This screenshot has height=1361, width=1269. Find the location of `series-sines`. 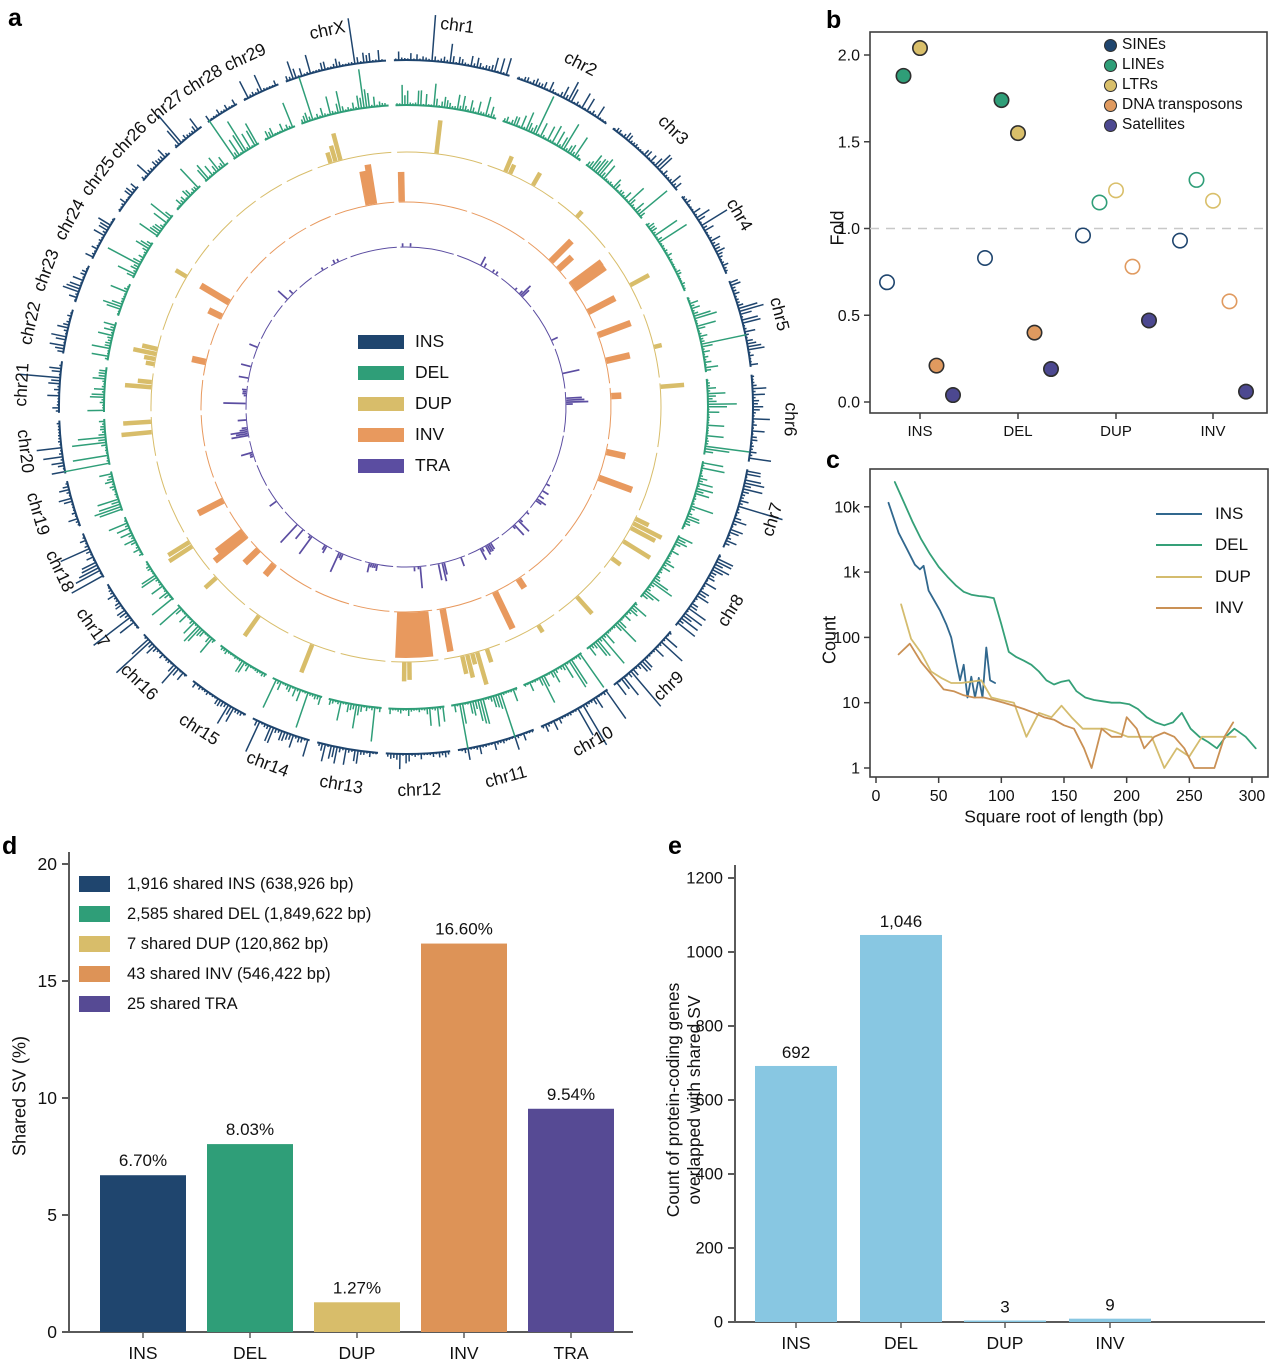

series-sines is located at coordinates (1033, 259).